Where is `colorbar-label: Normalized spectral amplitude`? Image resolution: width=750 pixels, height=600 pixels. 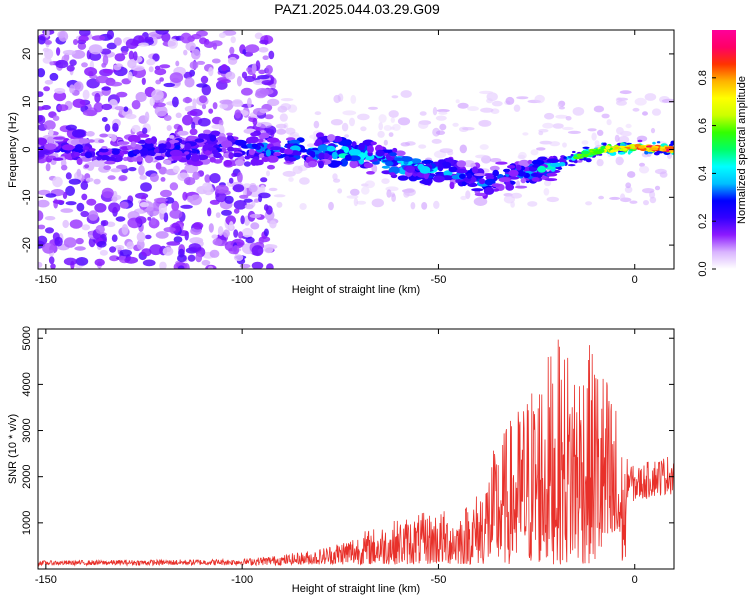 colorbar-label: Normalized spectral amplitude is located at coordinates (742, 150).